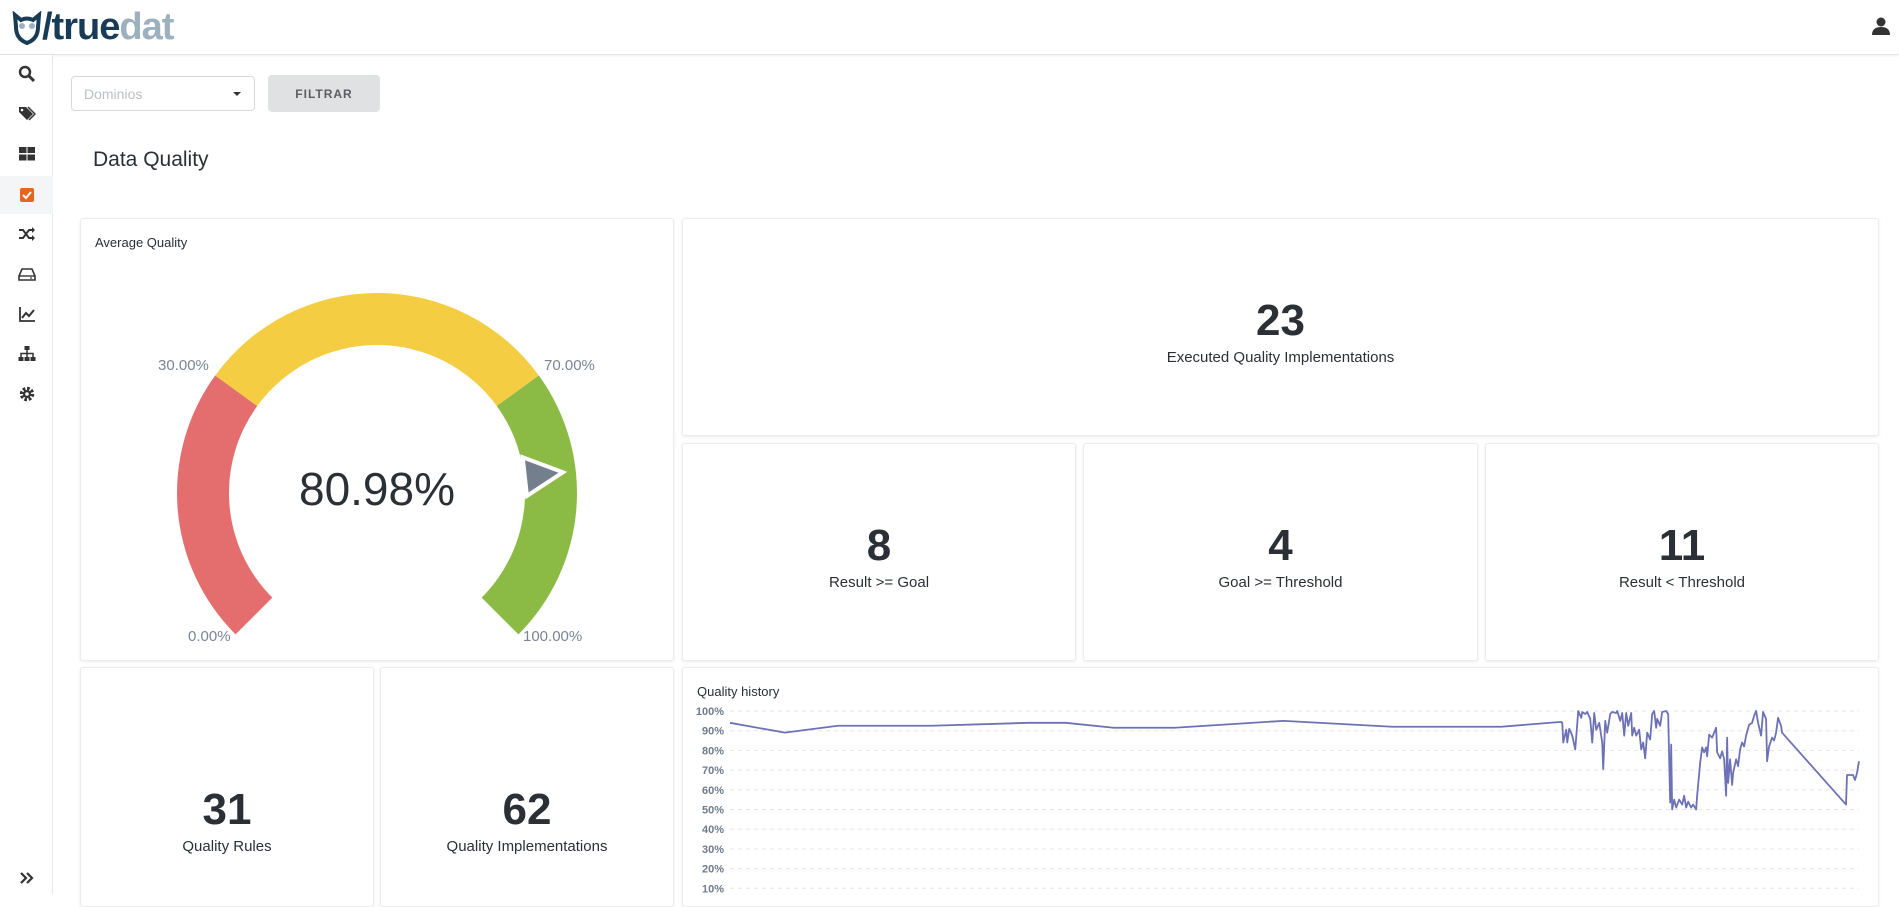 The image size is (1899, 907). What do you see at coordinates (553, 636) in the screenshot?
I see `gauge-label-100: 100.00%` at bounding box center [553, 636].